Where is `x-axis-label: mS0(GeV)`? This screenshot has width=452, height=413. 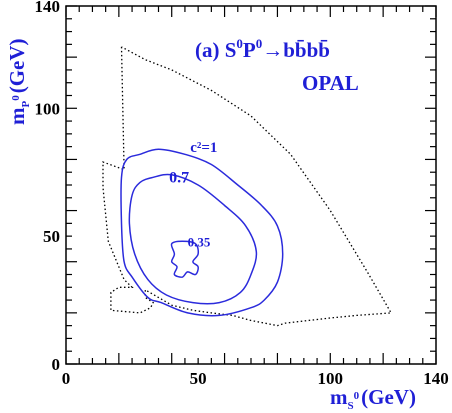
x-axis-label: mS0(GeV) is located at coordinates (373, 398).